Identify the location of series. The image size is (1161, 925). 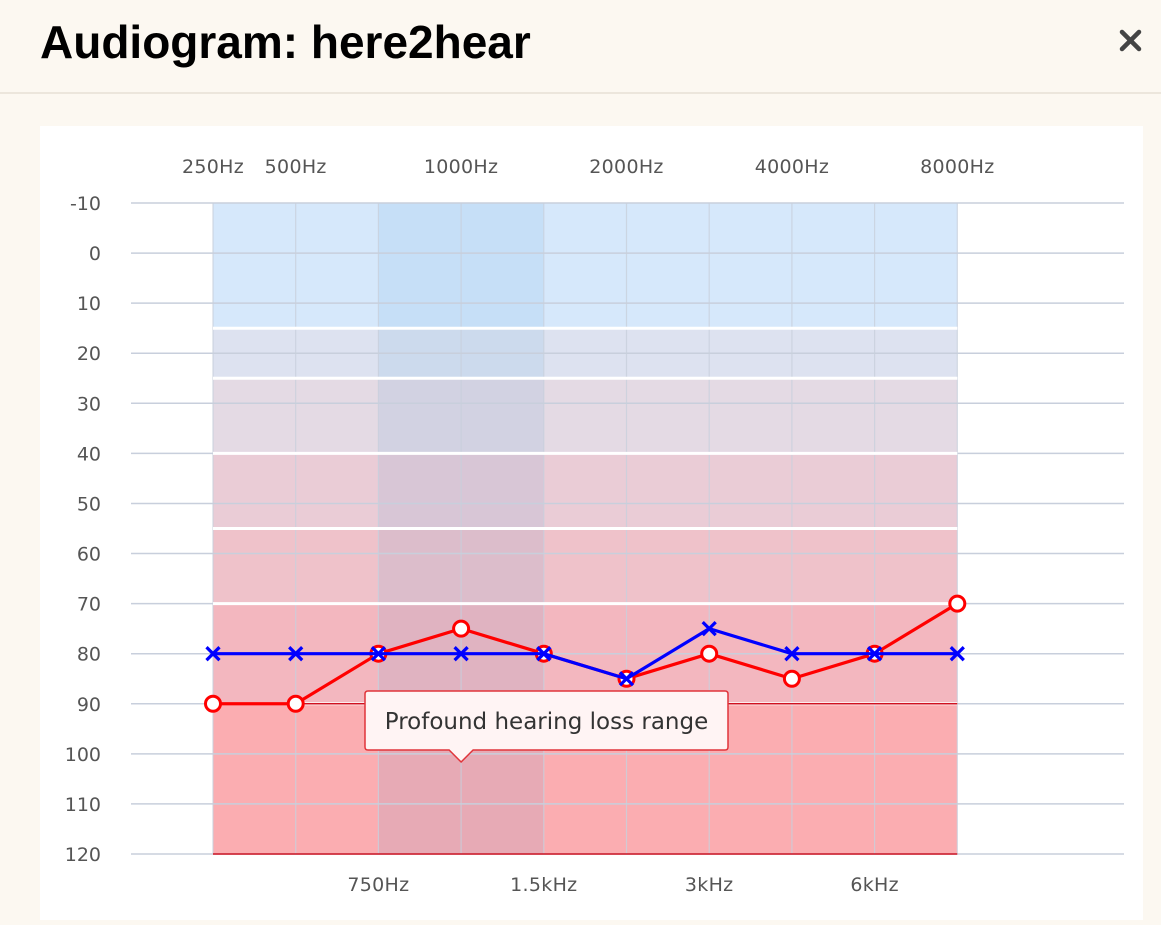
(585, 653).